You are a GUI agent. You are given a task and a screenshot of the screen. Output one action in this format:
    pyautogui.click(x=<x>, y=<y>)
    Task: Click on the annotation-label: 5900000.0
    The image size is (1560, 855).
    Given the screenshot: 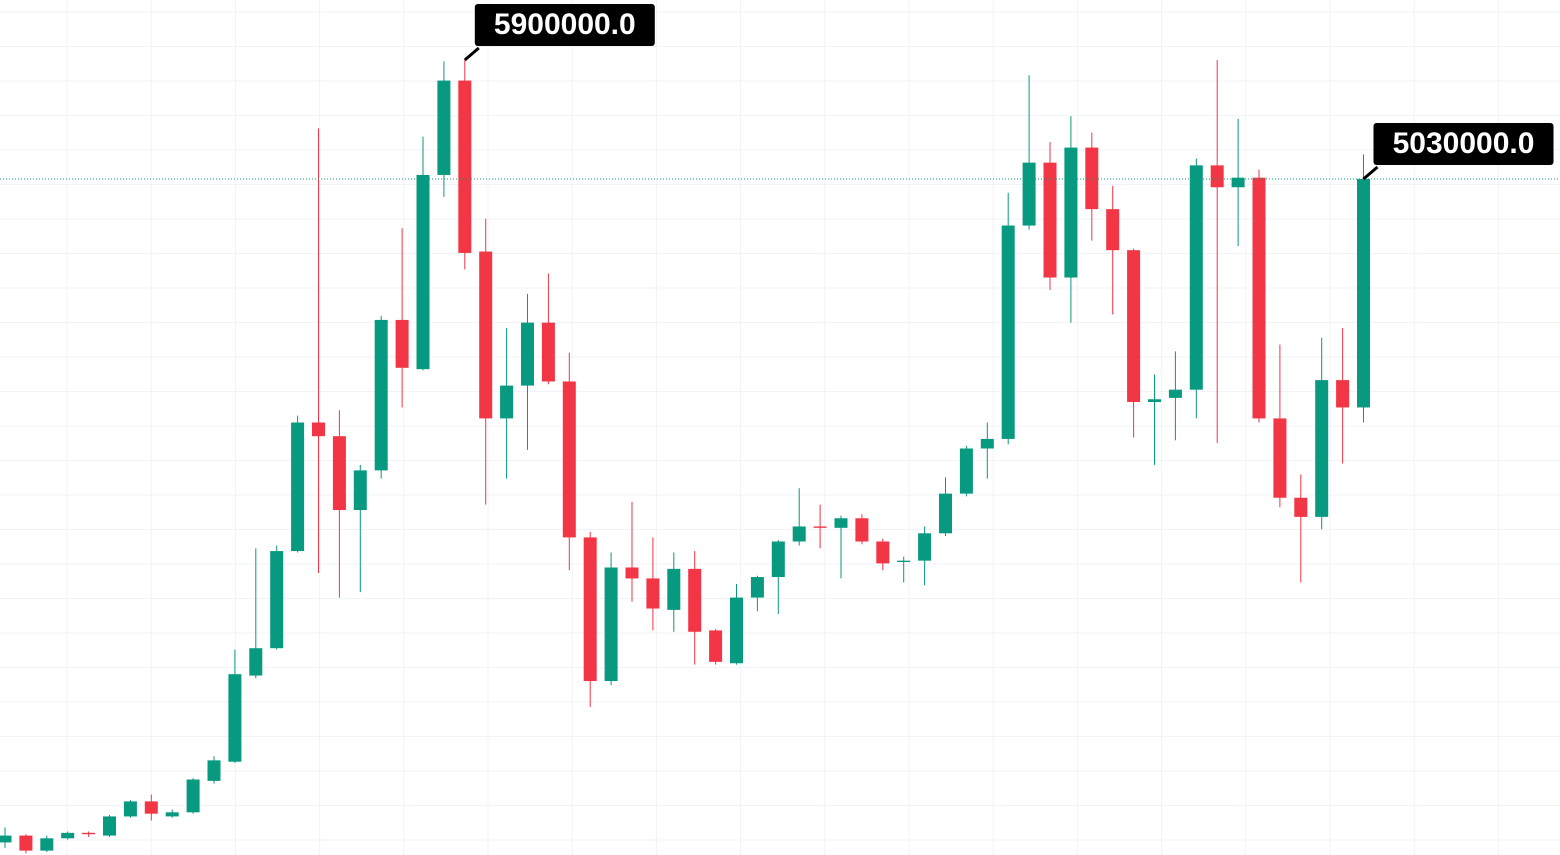 What is the action you would take?
    pyautogui.click(x=565, y=24)
    